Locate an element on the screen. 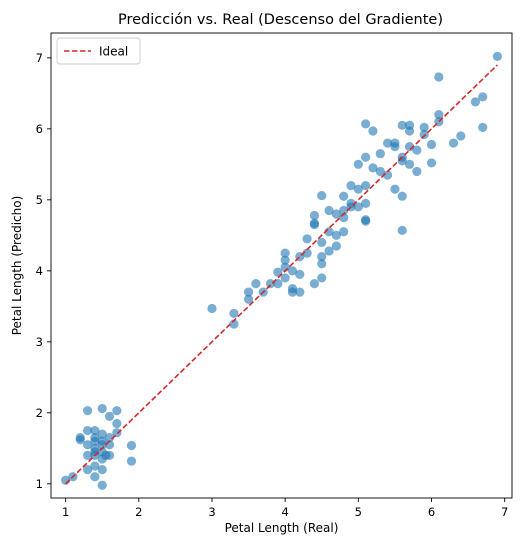 Image resolution: width=523 pixels, height=547 pixels. x-tick-label: 4 is located at coordinates (284, 512).